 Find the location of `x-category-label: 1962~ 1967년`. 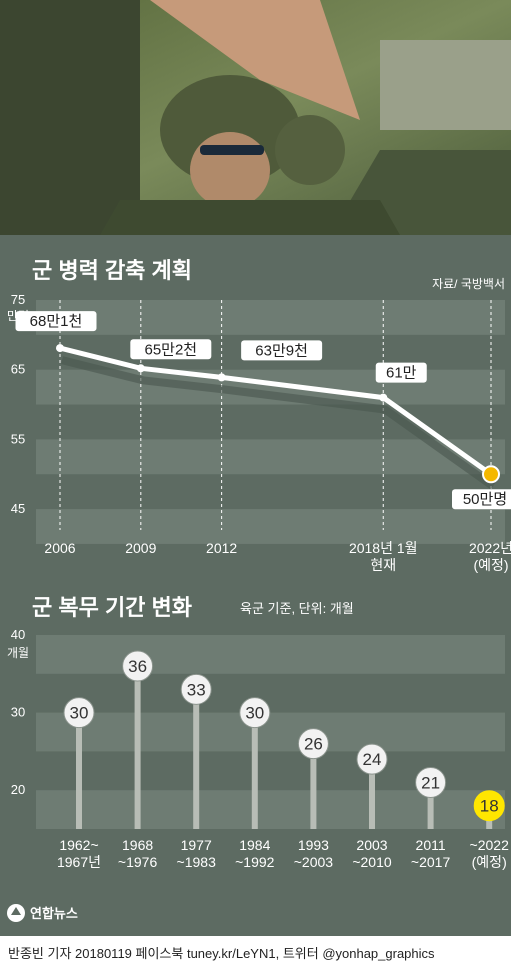

x-category-label: 1962~ 1967년 is located at coordinates (79, 853).